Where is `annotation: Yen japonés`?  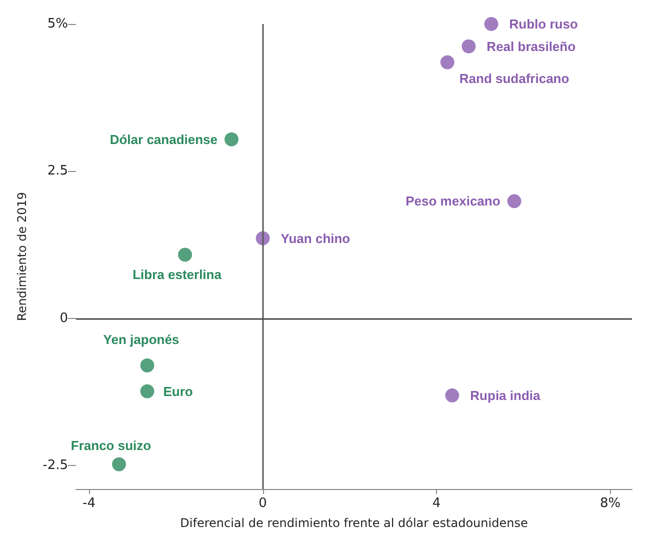
annotation: Yen japonés is located at coordinates (141, 339).